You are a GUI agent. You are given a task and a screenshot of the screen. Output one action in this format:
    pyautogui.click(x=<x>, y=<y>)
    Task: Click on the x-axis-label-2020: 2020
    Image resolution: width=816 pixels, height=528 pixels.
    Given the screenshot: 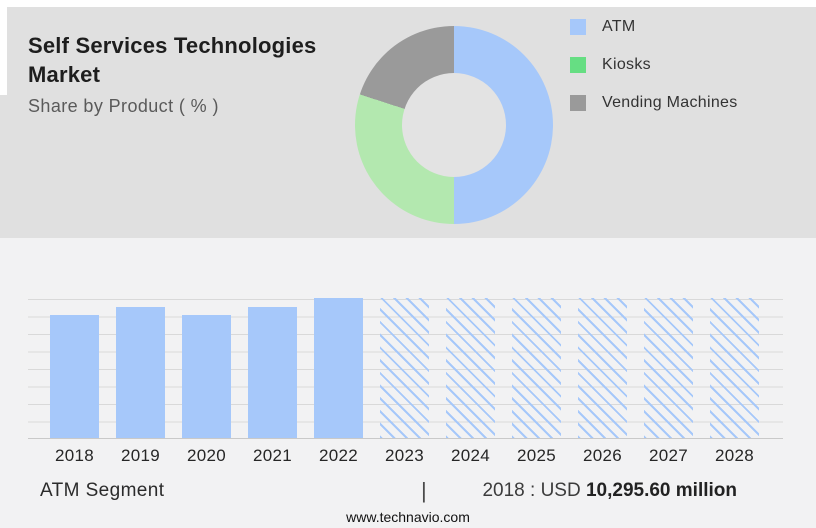 What is the action you would take?
    pyautogui.click(x=206, y=455)
    